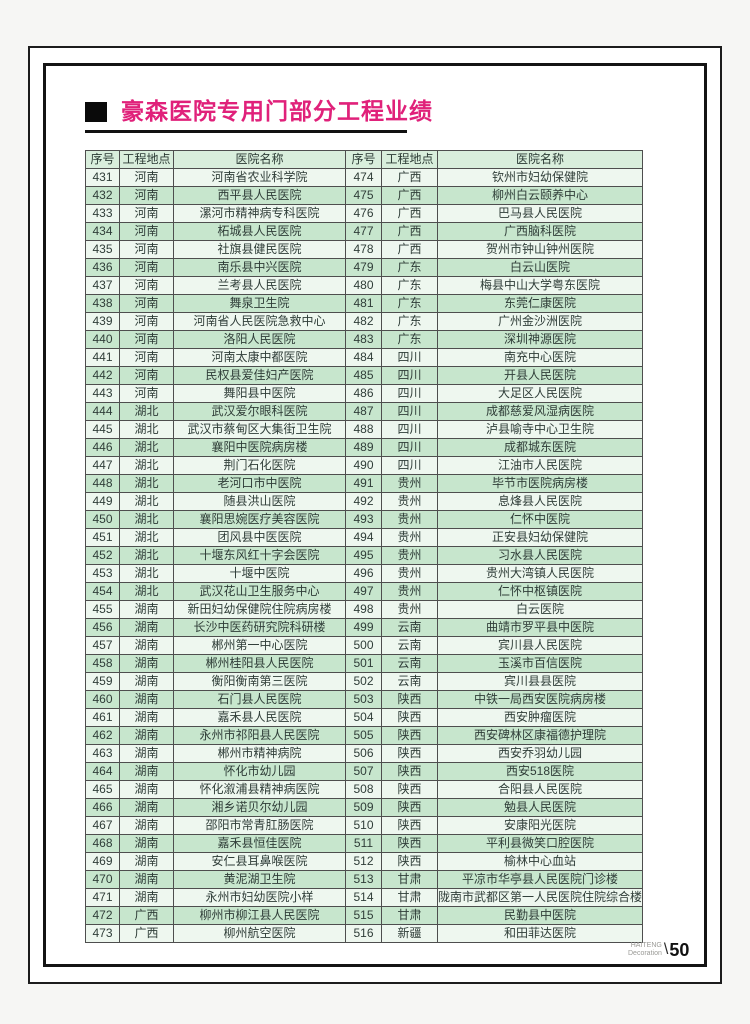 The height and width of the screenshot is (1024, 750). What do you see at coordinates (494, 465) in the screenshot?
I see `table-row: 490 四川 江油市人民医院` at bounding box center [494, 465].